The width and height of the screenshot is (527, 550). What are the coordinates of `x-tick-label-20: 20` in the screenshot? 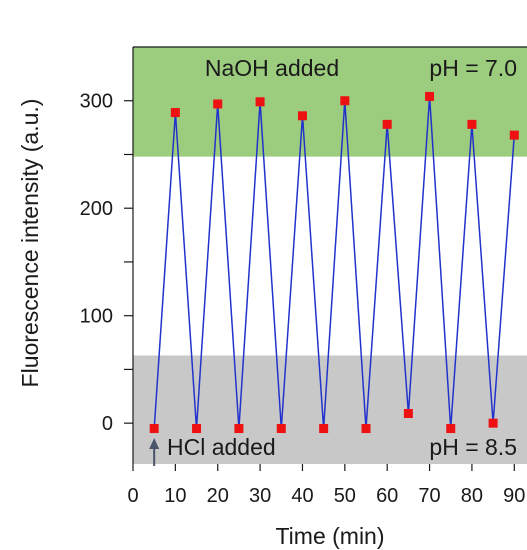 It's located at (218, 496).